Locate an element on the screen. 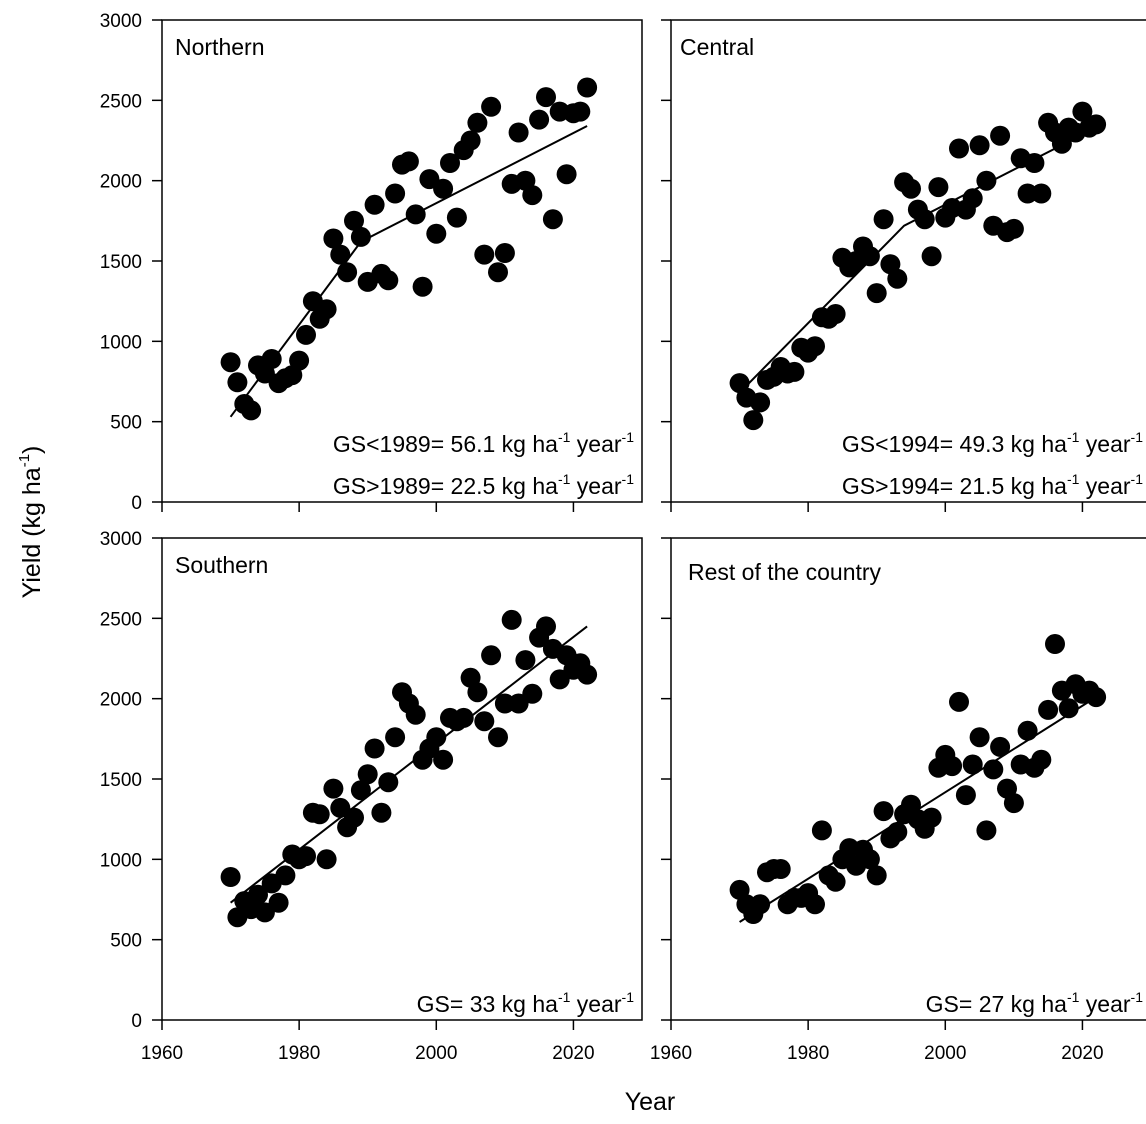 This screenshot has width=1146, height=1124. annotation-main: GS>1994= 21.5 kg ha is located at coordinates (954, 486).